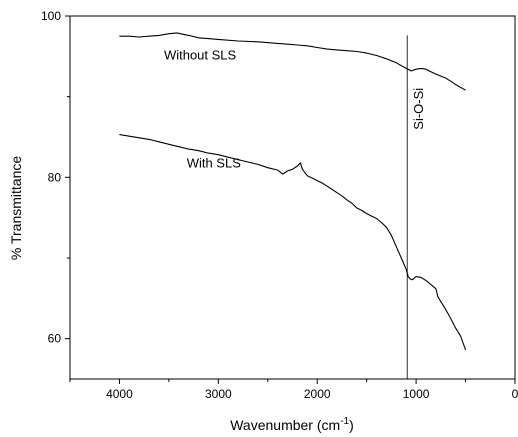  What do you see at coordinates (351, 425) in the screenshot?
I see `x-axis-title-close: )` at bounding box center [351, 425].